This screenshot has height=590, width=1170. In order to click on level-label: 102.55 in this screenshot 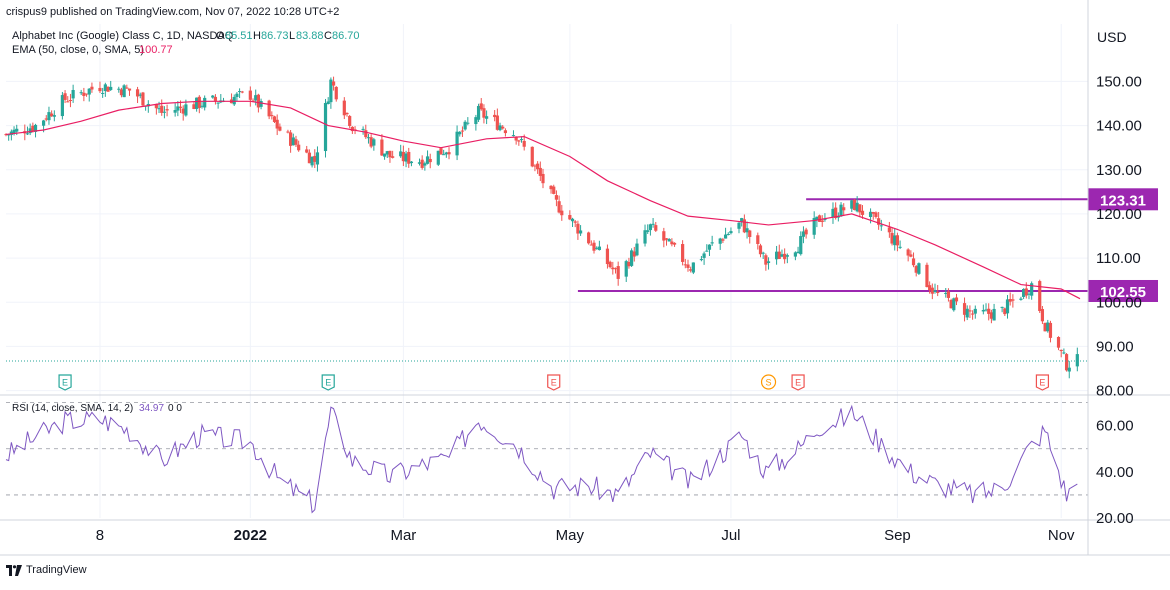, I will do `click(1123, 292)`.